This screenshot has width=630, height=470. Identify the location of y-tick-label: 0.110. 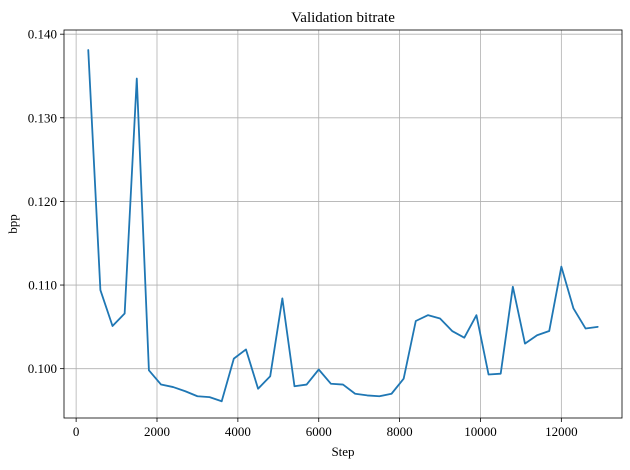
(42, 285).